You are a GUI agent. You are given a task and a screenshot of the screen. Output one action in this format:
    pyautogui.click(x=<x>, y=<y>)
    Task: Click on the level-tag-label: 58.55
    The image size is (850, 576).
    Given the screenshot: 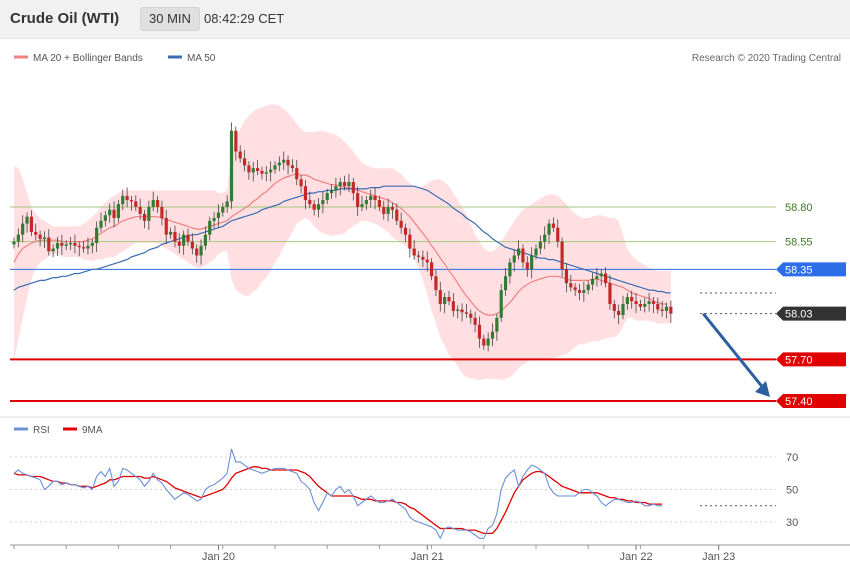 What is the action you would take?
    pyautogui.click(x=799, y=243)
    